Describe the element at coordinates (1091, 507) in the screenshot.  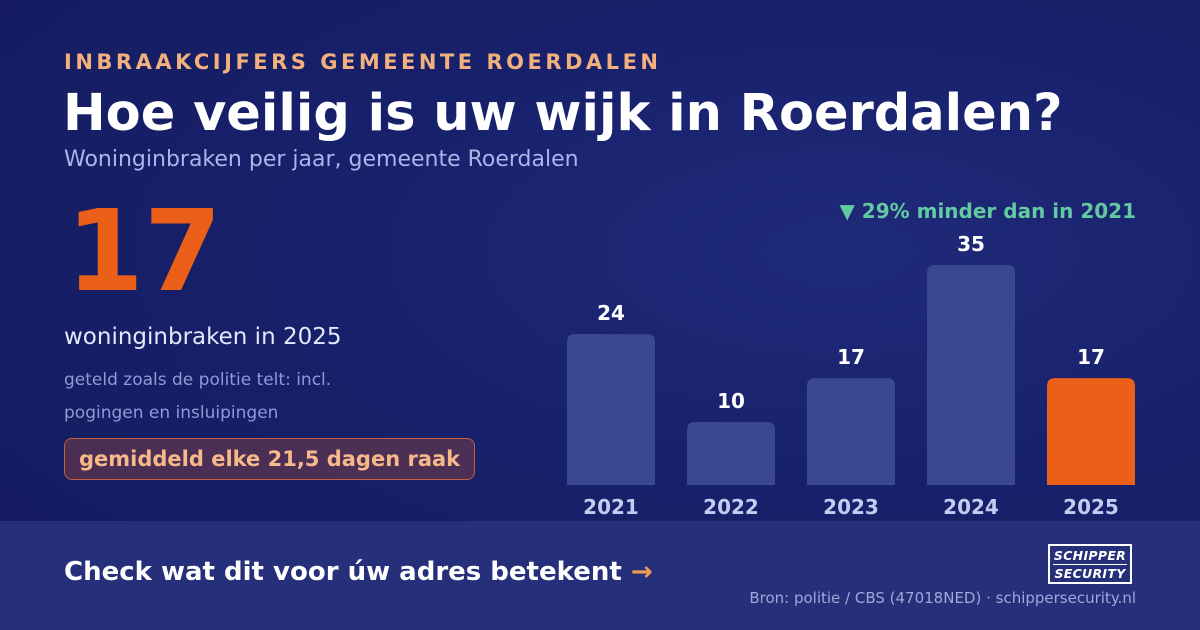
I see `tick-label-2025: 2025` at that location.